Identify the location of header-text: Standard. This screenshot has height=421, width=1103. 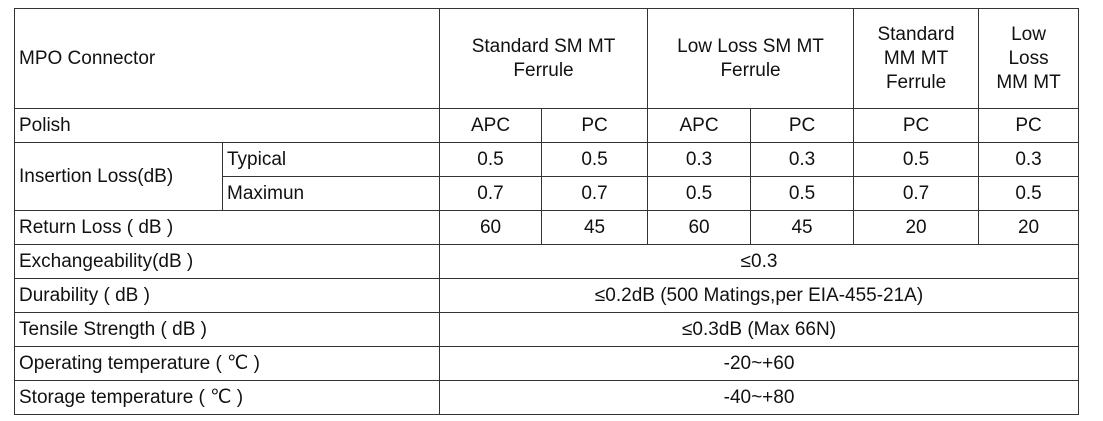
(916, 34).